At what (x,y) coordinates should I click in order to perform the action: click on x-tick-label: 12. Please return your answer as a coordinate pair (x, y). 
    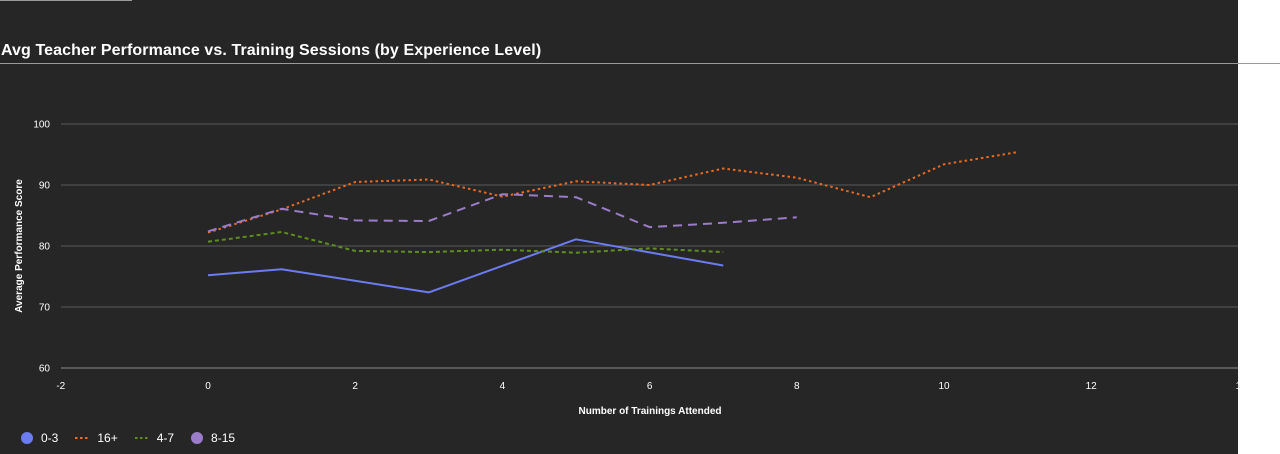
    Looking at the image, I should click on (1092, 386).